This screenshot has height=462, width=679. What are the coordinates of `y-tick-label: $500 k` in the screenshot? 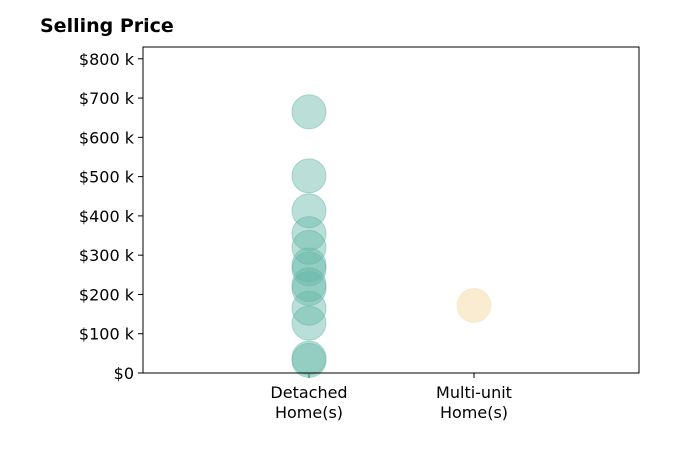 It's located at (107, 177).